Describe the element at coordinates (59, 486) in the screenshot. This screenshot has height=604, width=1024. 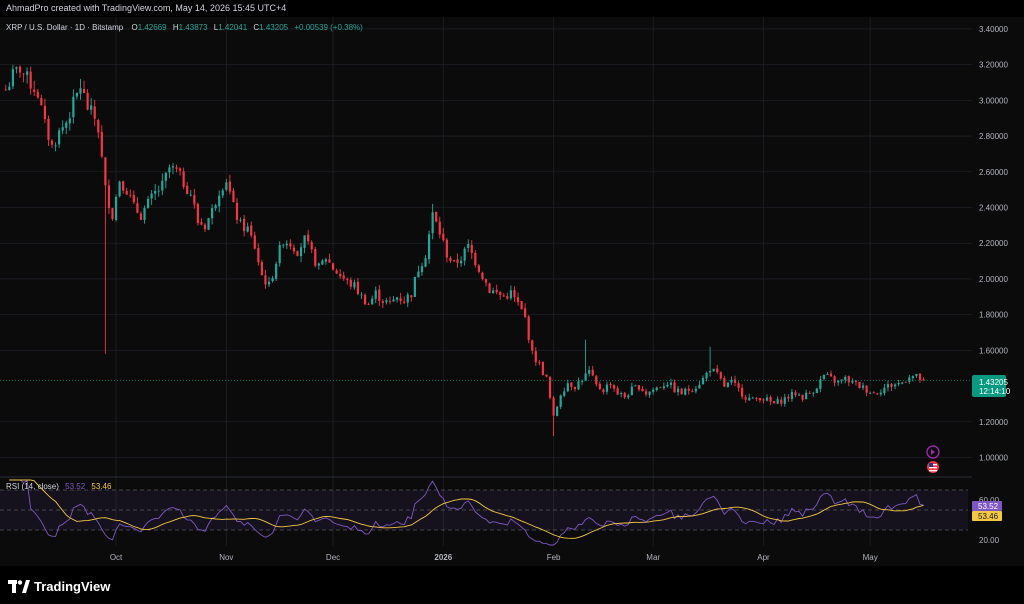
I see `rsi-legend: RSI (14, close) 53.52 53.46` at that location.